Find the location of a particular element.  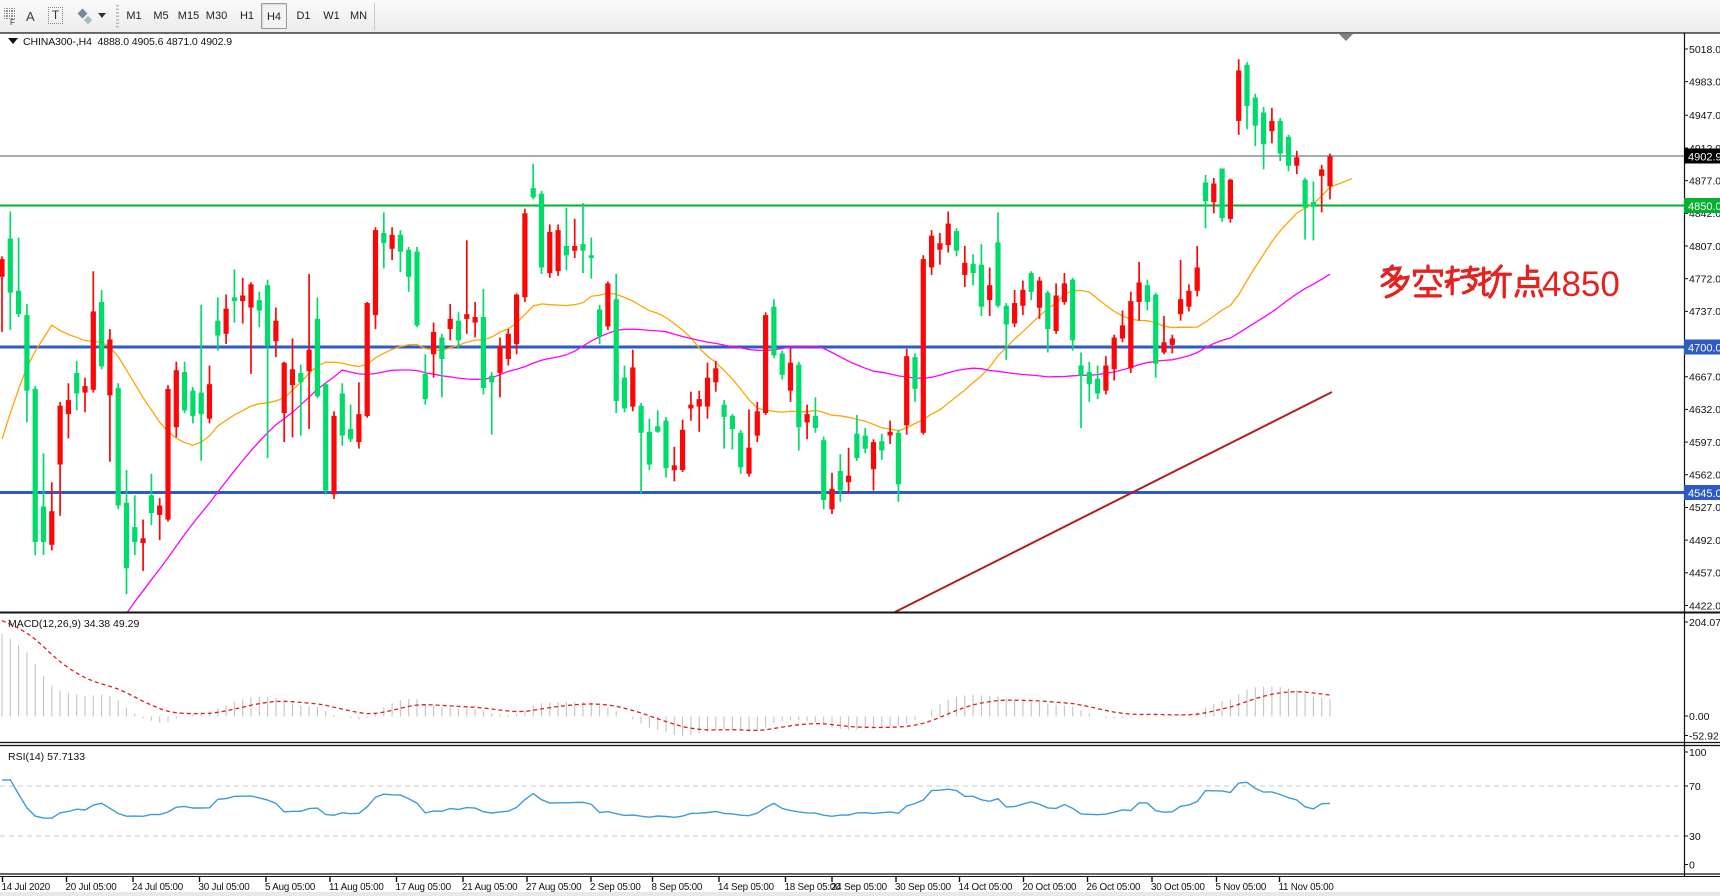

svg-text: 4667.0 is located at coordinates (1704, 378).